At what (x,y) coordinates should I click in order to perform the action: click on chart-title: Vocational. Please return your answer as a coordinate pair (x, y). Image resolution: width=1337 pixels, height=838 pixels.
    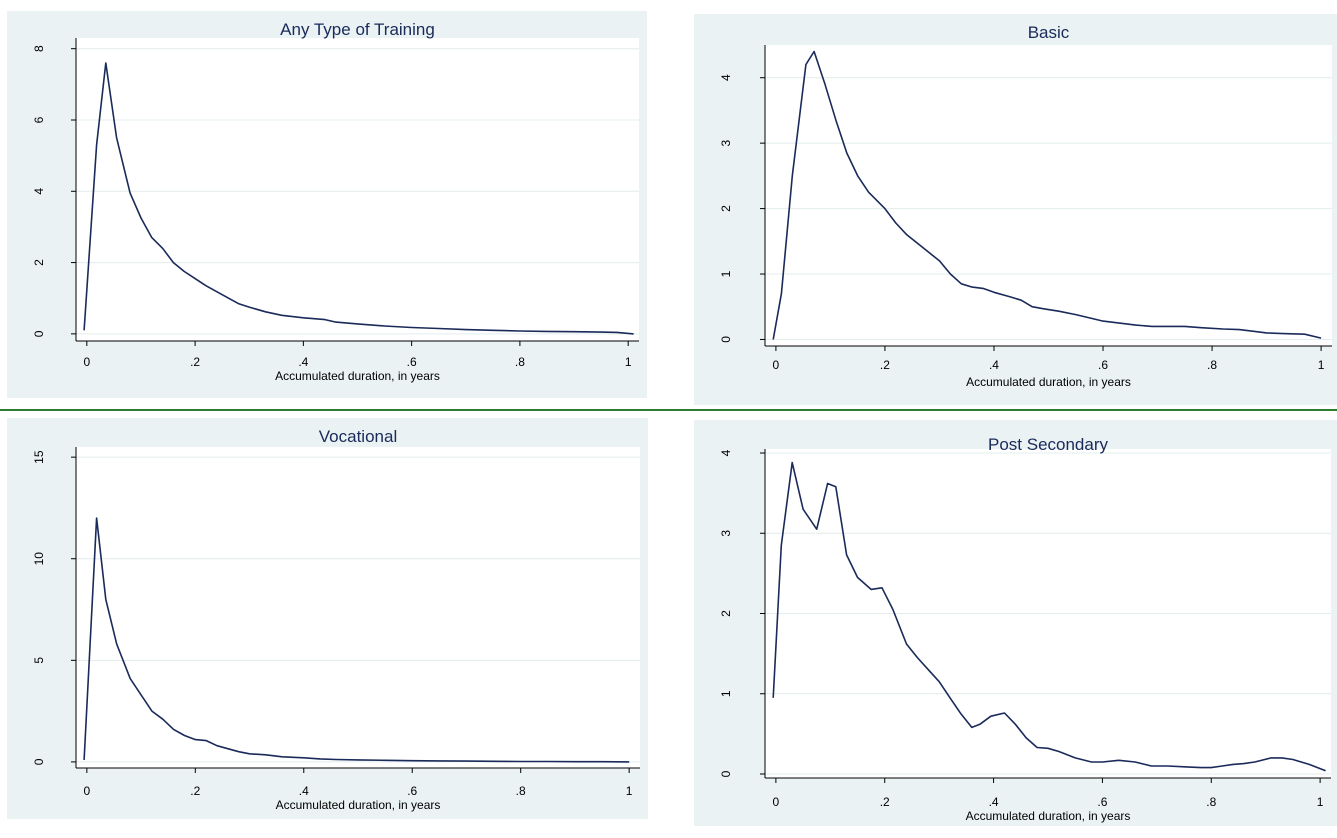
    Looking at the image, I should click on (358, 436).